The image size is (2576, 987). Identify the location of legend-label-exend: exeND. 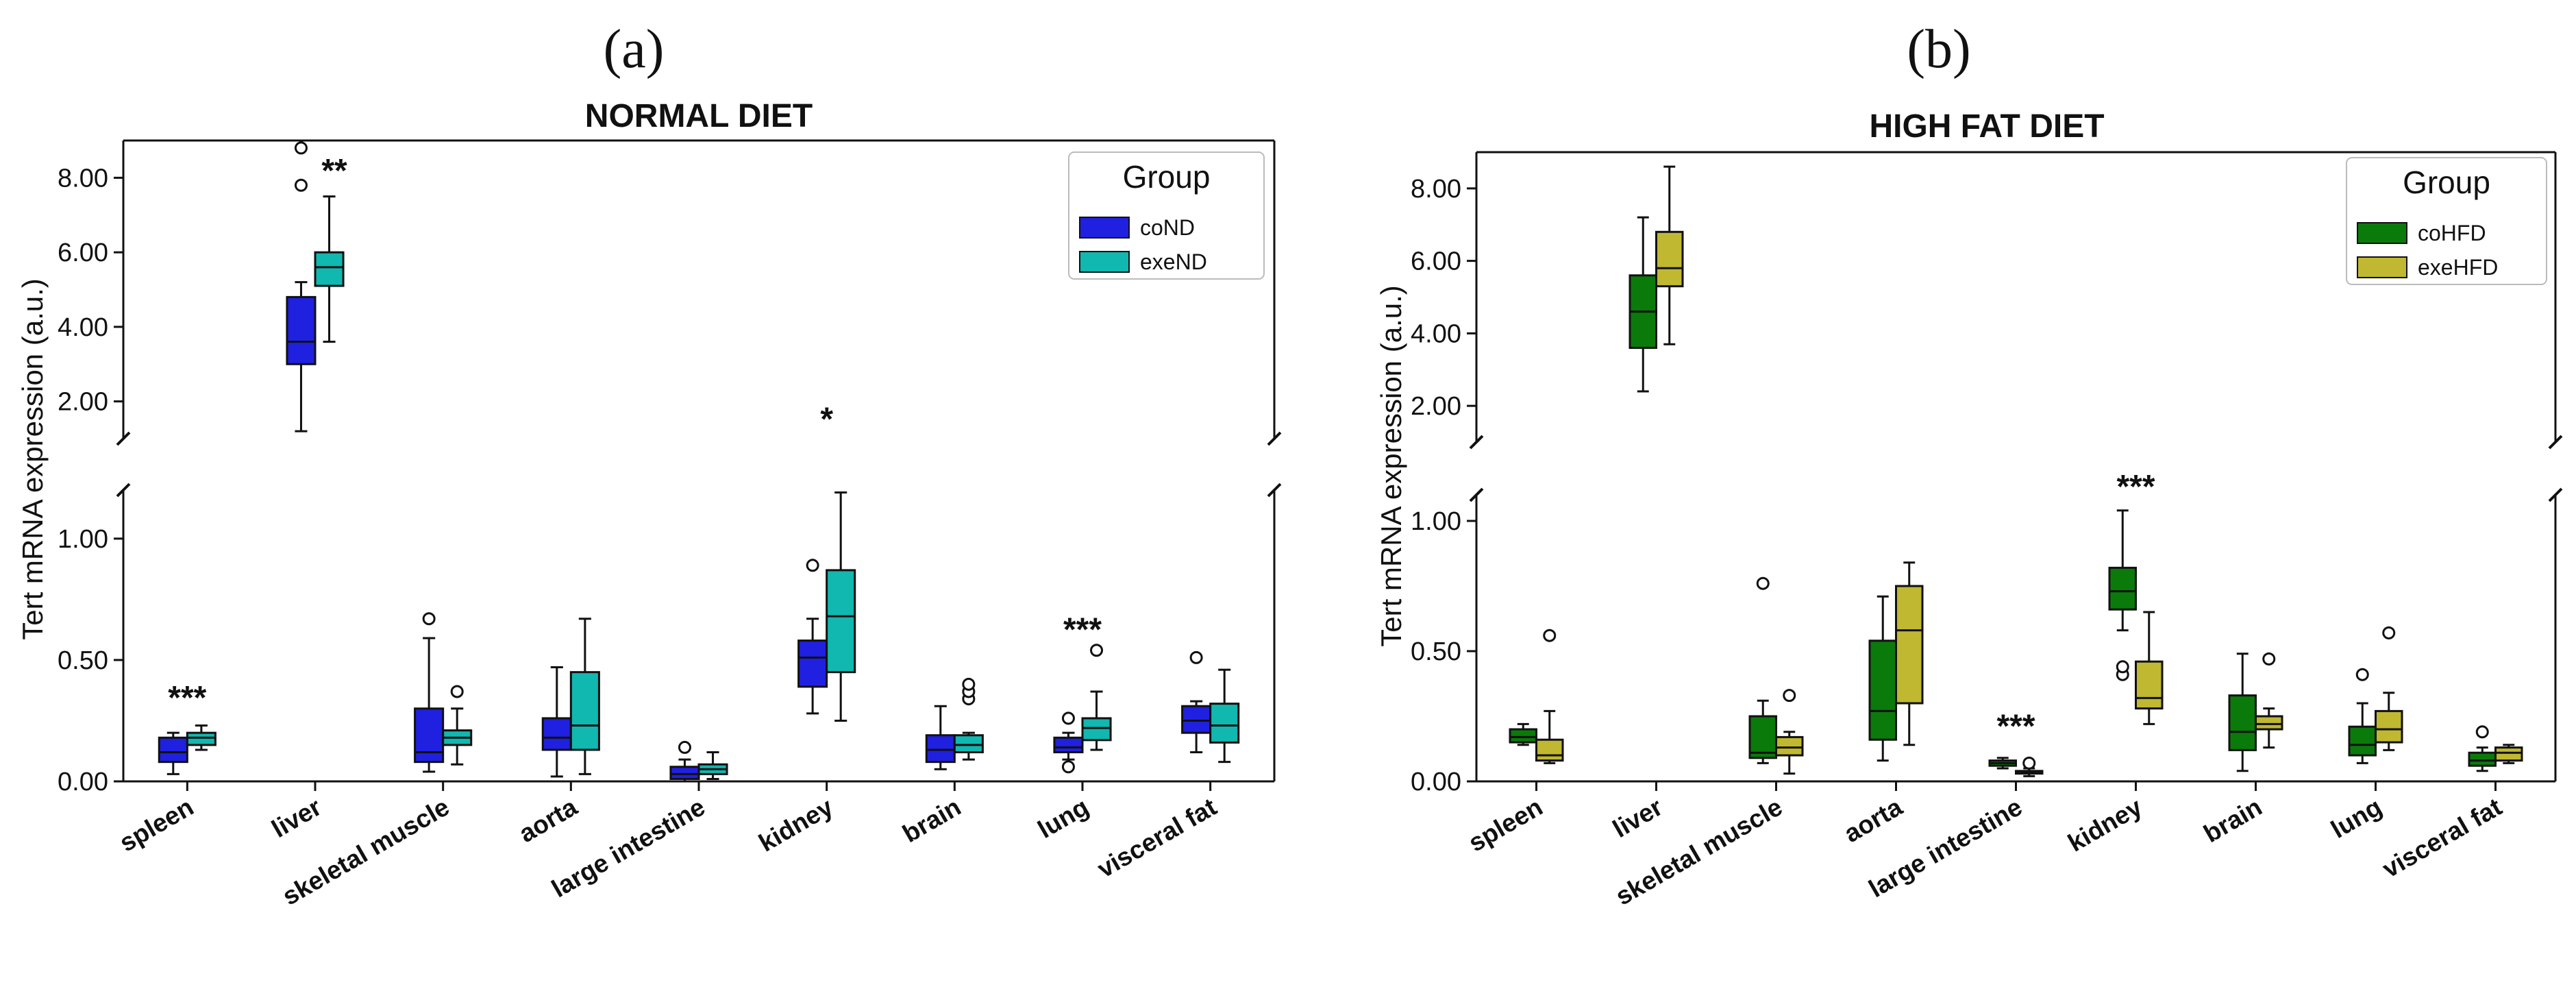
(1173, 261).